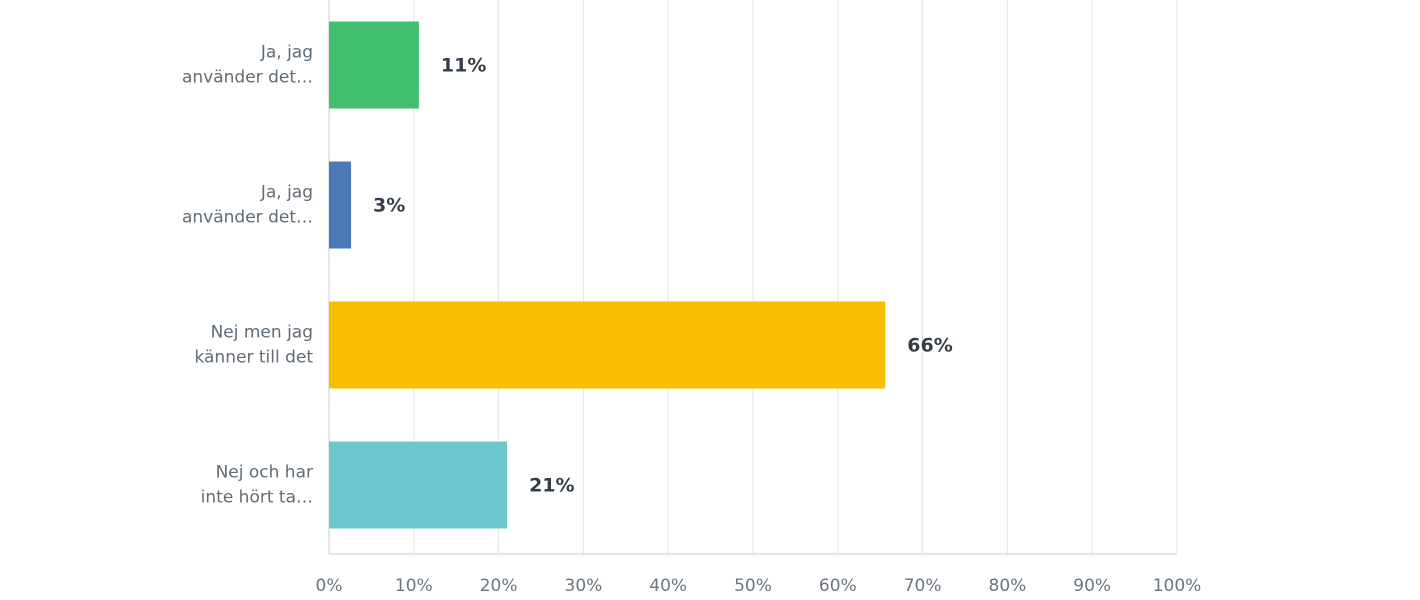 This screenshot has height=600, width=1420. What do you see at coordinates (264, 473) in the screenshot?
I see `category-label: Nej och har` at bounding box center [264, 473].